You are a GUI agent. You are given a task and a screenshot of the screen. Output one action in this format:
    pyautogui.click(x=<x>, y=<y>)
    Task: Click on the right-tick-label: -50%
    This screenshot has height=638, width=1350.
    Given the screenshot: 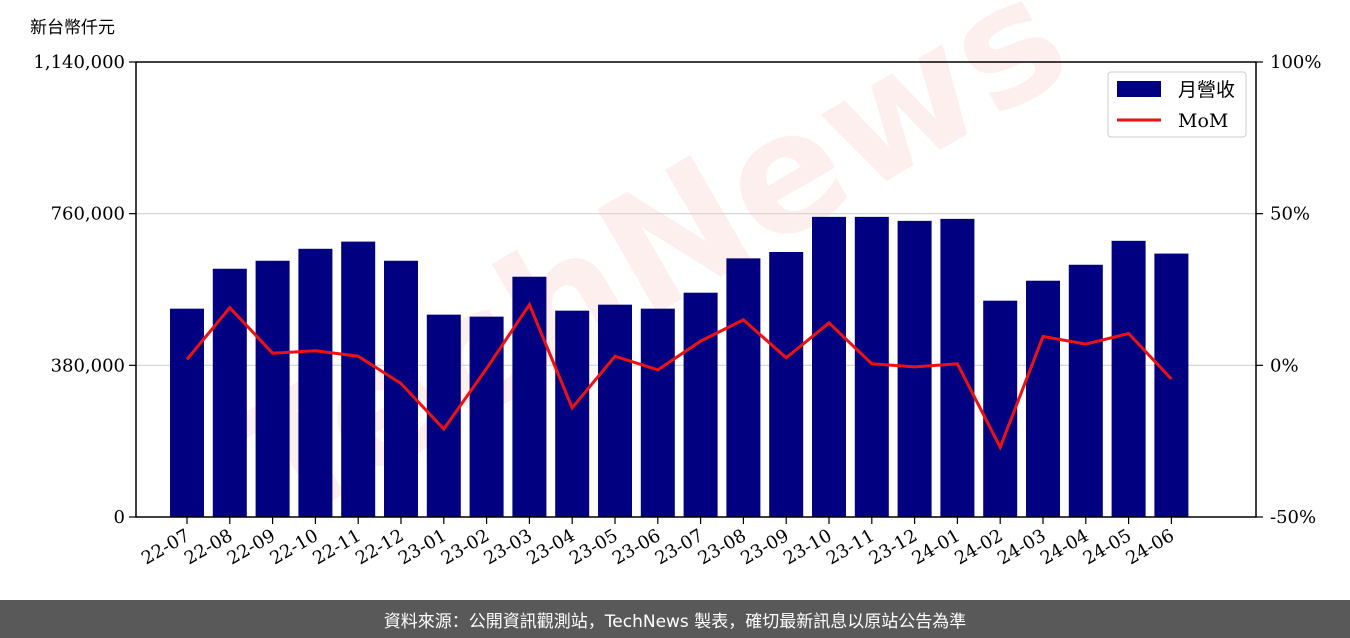 What is the action you would take?
    pyautogui.click(x=1293, y=517)
    